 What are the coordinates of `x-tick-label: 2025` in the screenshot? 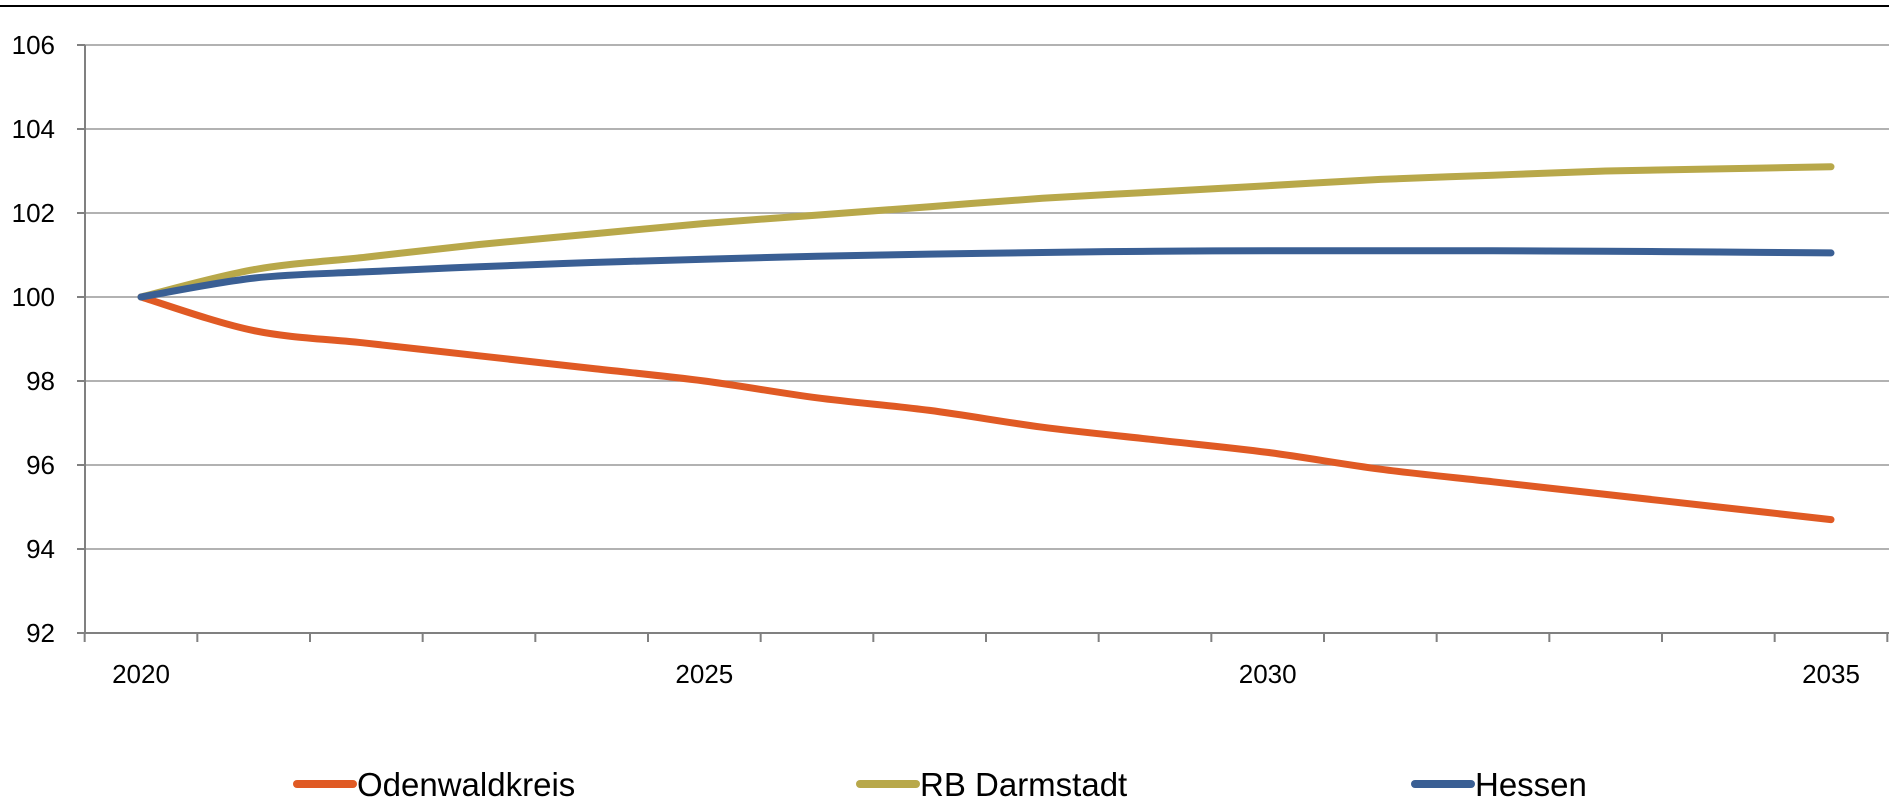 It's located at (704, 674).